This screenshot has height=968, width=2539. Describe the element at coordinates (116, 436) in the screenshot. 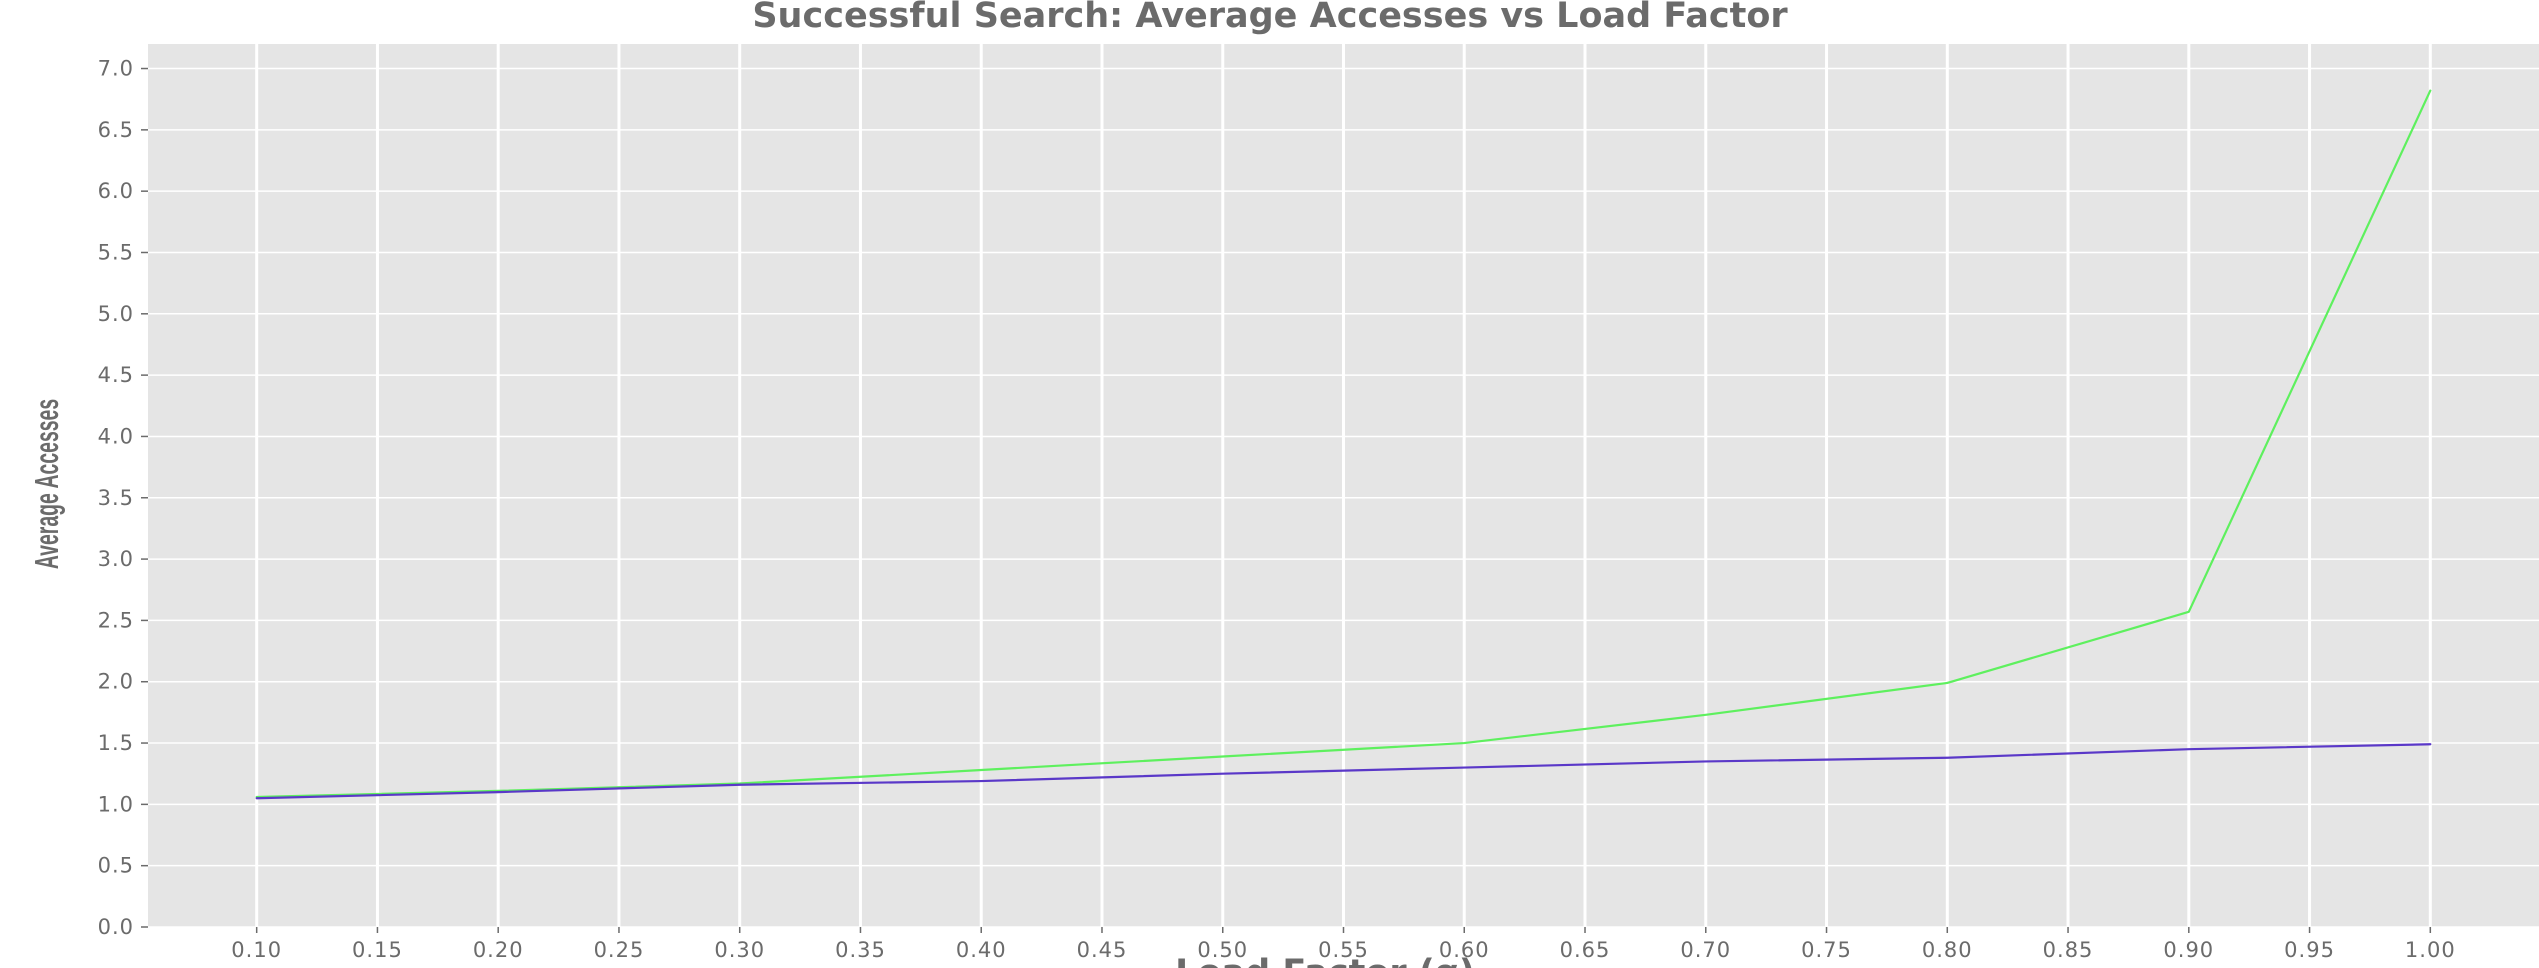

I see `y-tick-label: 4.0` at that location.